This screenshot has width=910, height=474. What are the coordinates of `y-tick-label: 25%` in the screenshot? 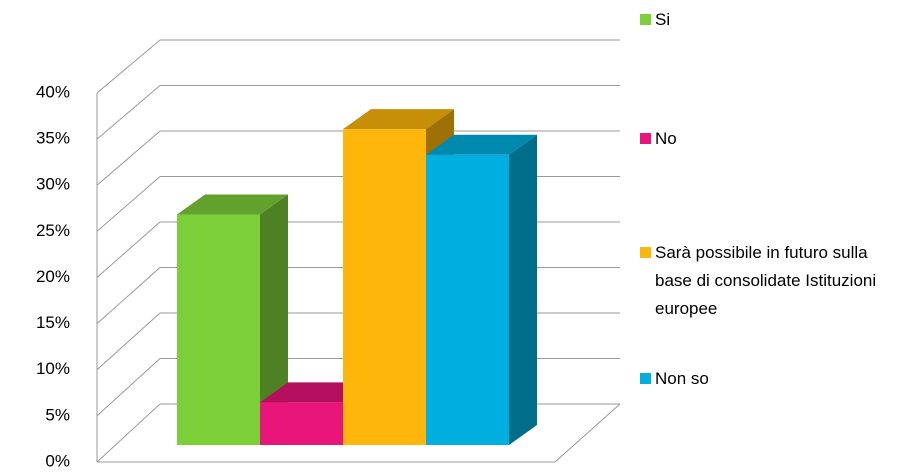 It's located at (53, 230).